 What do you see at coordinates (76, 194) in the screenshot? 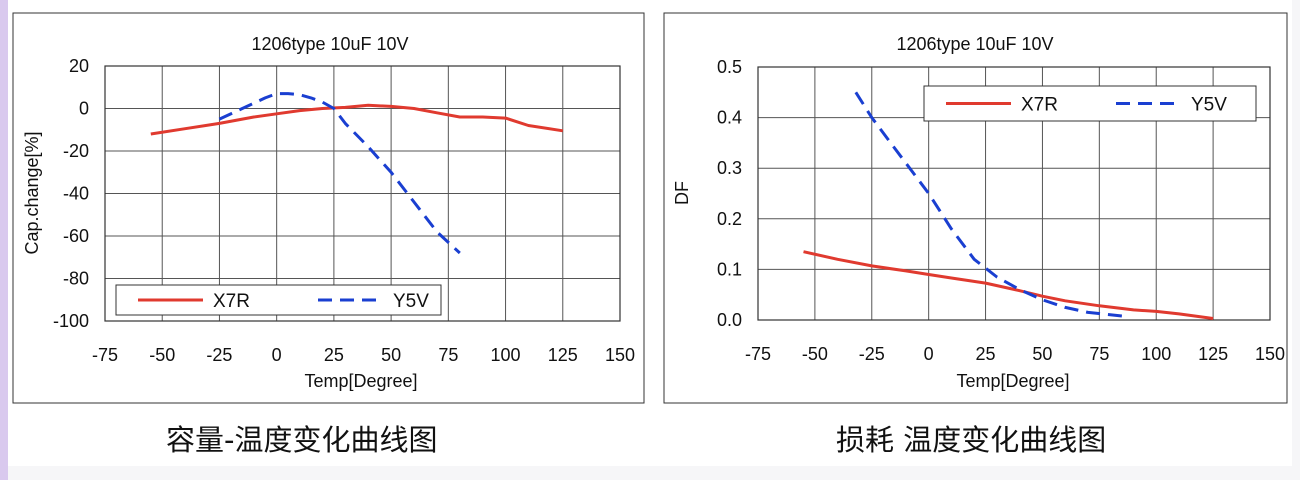
I see `y-tick-label: -40` at bounding box center [76, 194].